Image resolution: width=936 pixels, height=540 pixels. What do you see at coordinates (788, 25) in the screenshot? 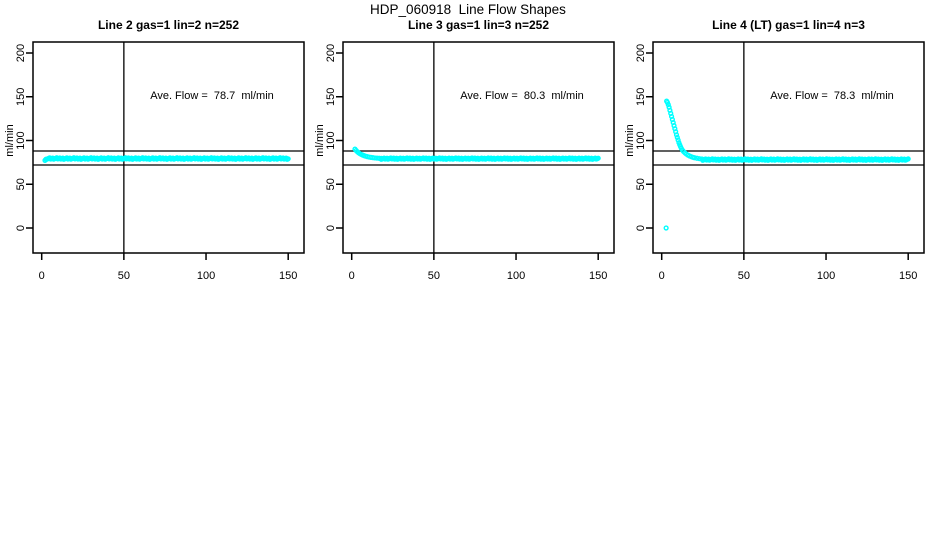
I see `panel-line4-title: Line 4 (LT) gas=1 lin=4 n=3` at bounding box center [788, 25].